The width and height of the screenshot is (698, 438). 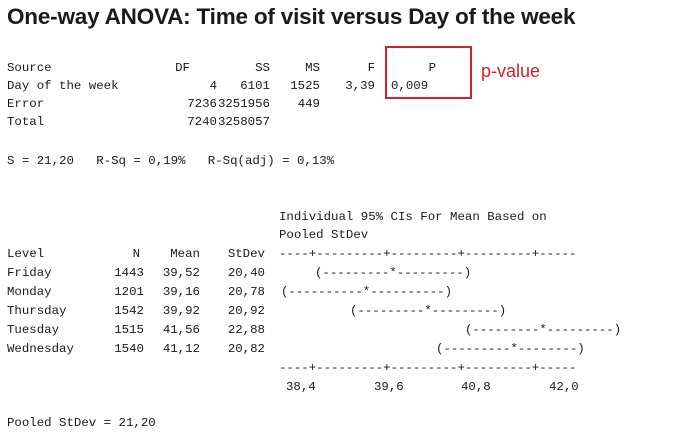 What do you see at coordinates (246, 349) in the screenshot?
I see `ci-row-stdev: 20,82` at bounding box center [246, 349].